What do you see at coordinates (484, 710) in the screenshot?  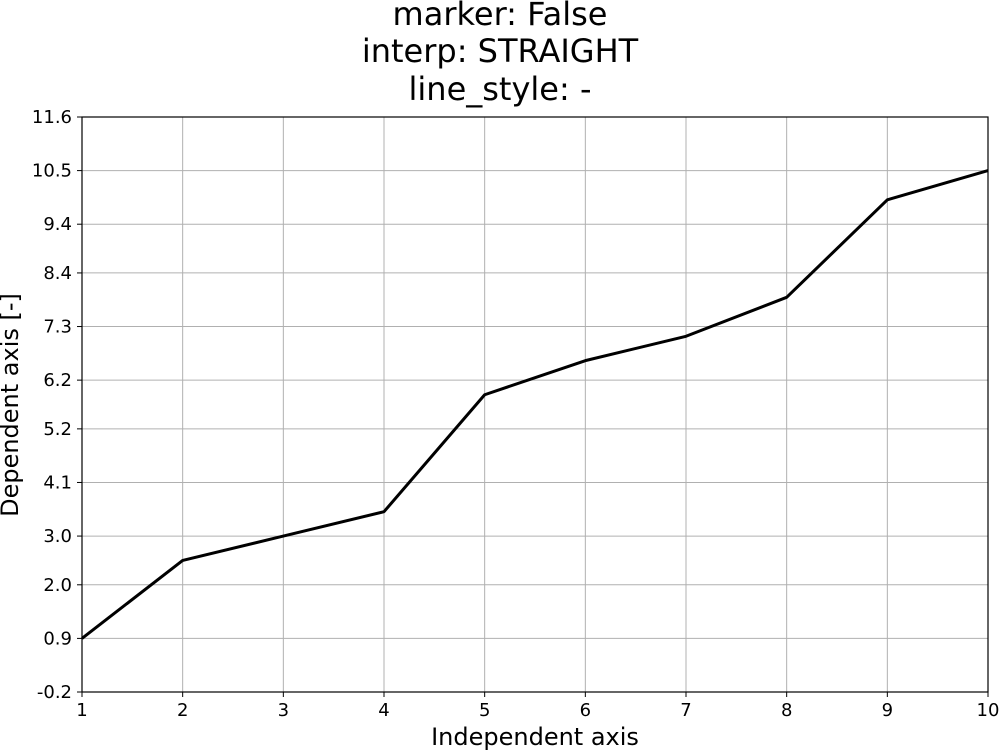 I see `x-tick-label: 5` at bounding box center [484, 710].